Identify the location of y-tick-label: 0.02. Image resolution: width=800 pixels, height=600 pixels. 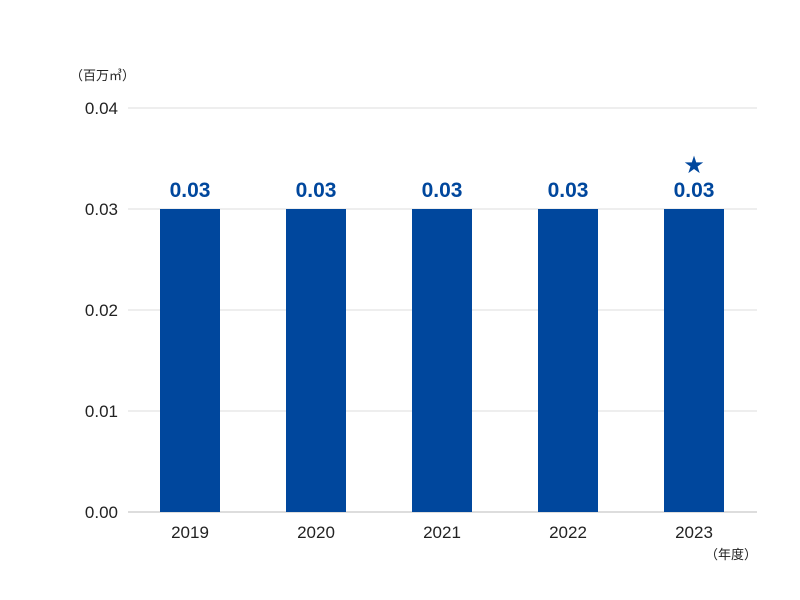
(101, 310).